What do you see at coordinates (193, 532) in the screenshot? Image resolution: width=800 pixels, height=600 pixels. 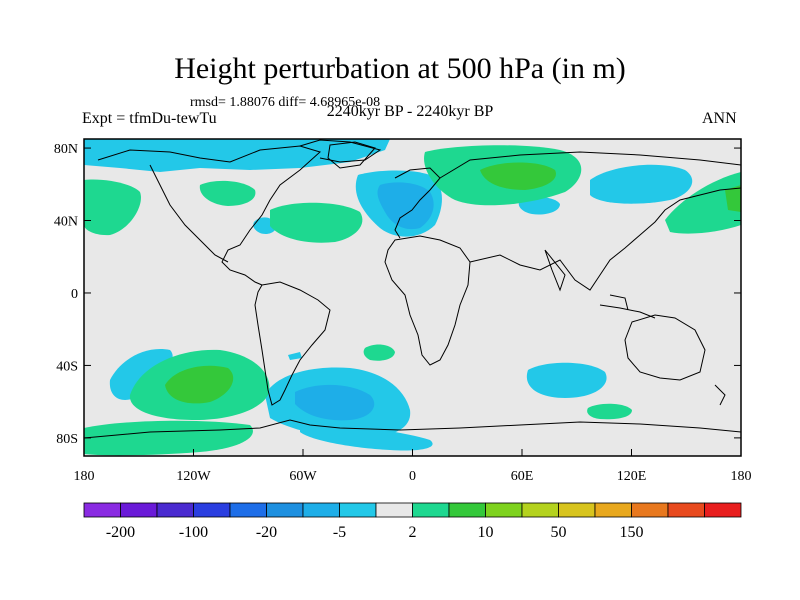 I see `colorbar-label: -100` at bounding box center [193, 532].